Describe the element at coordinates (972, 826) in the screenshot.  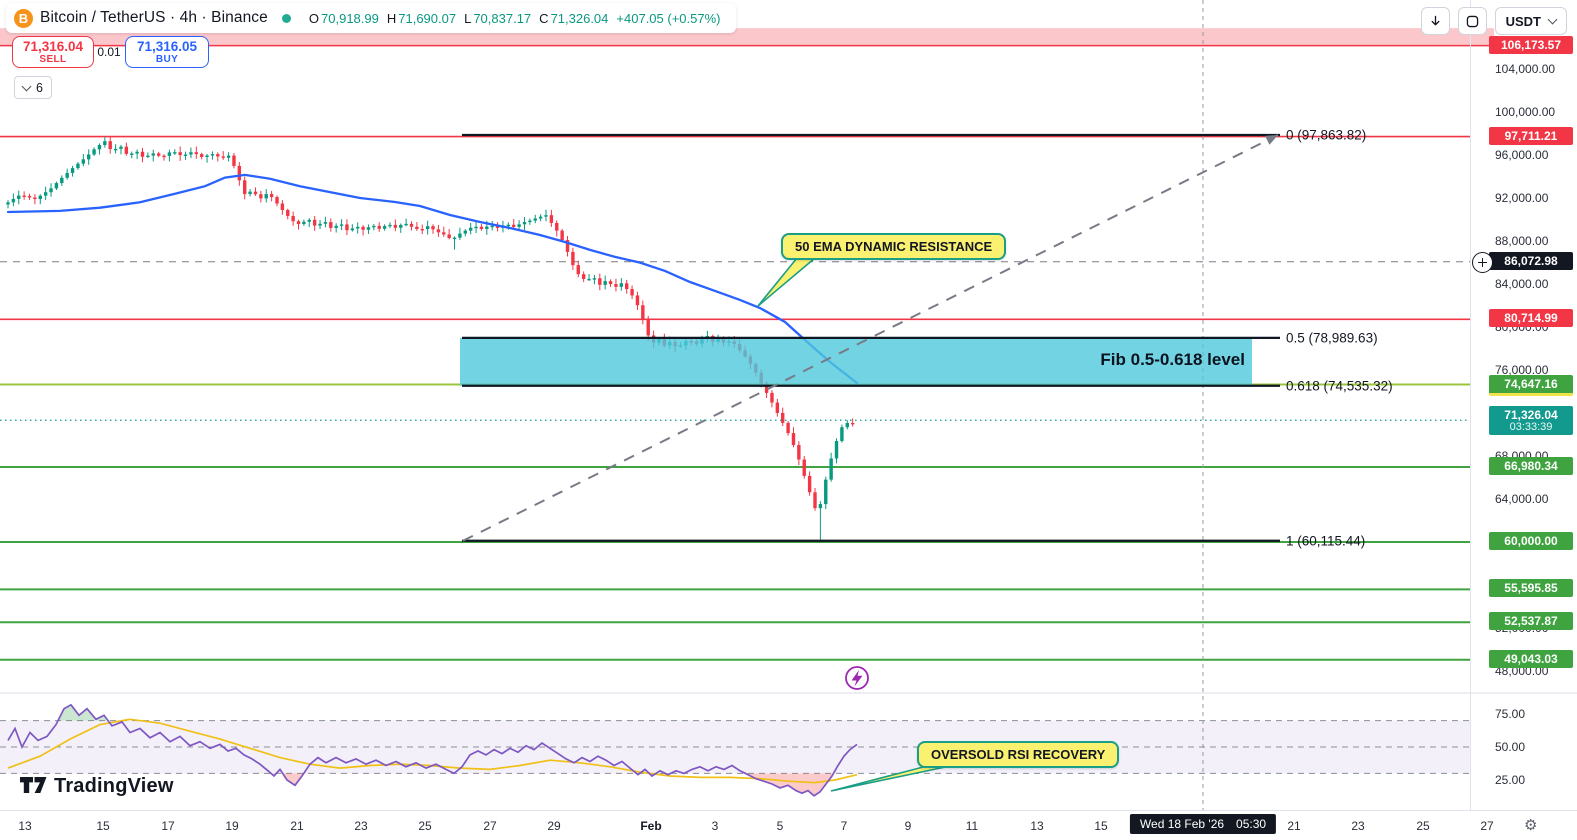
I see `time-axis-tick: 11` at that location.